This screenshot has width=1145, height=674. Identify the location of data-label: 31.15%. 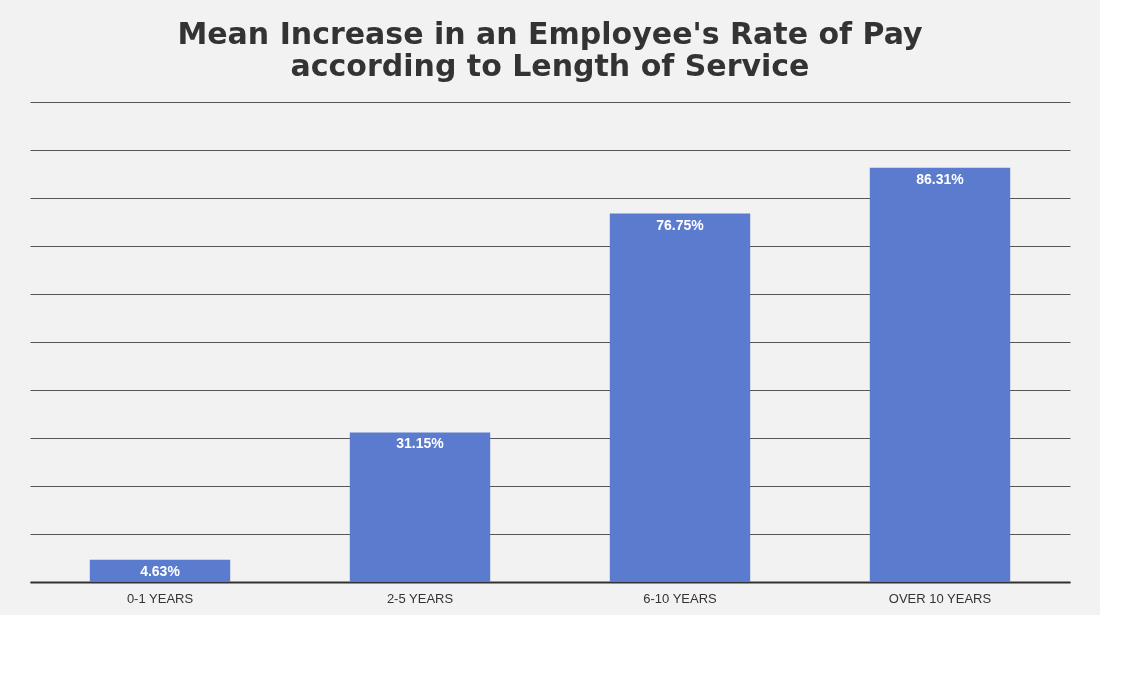
(420, 443).